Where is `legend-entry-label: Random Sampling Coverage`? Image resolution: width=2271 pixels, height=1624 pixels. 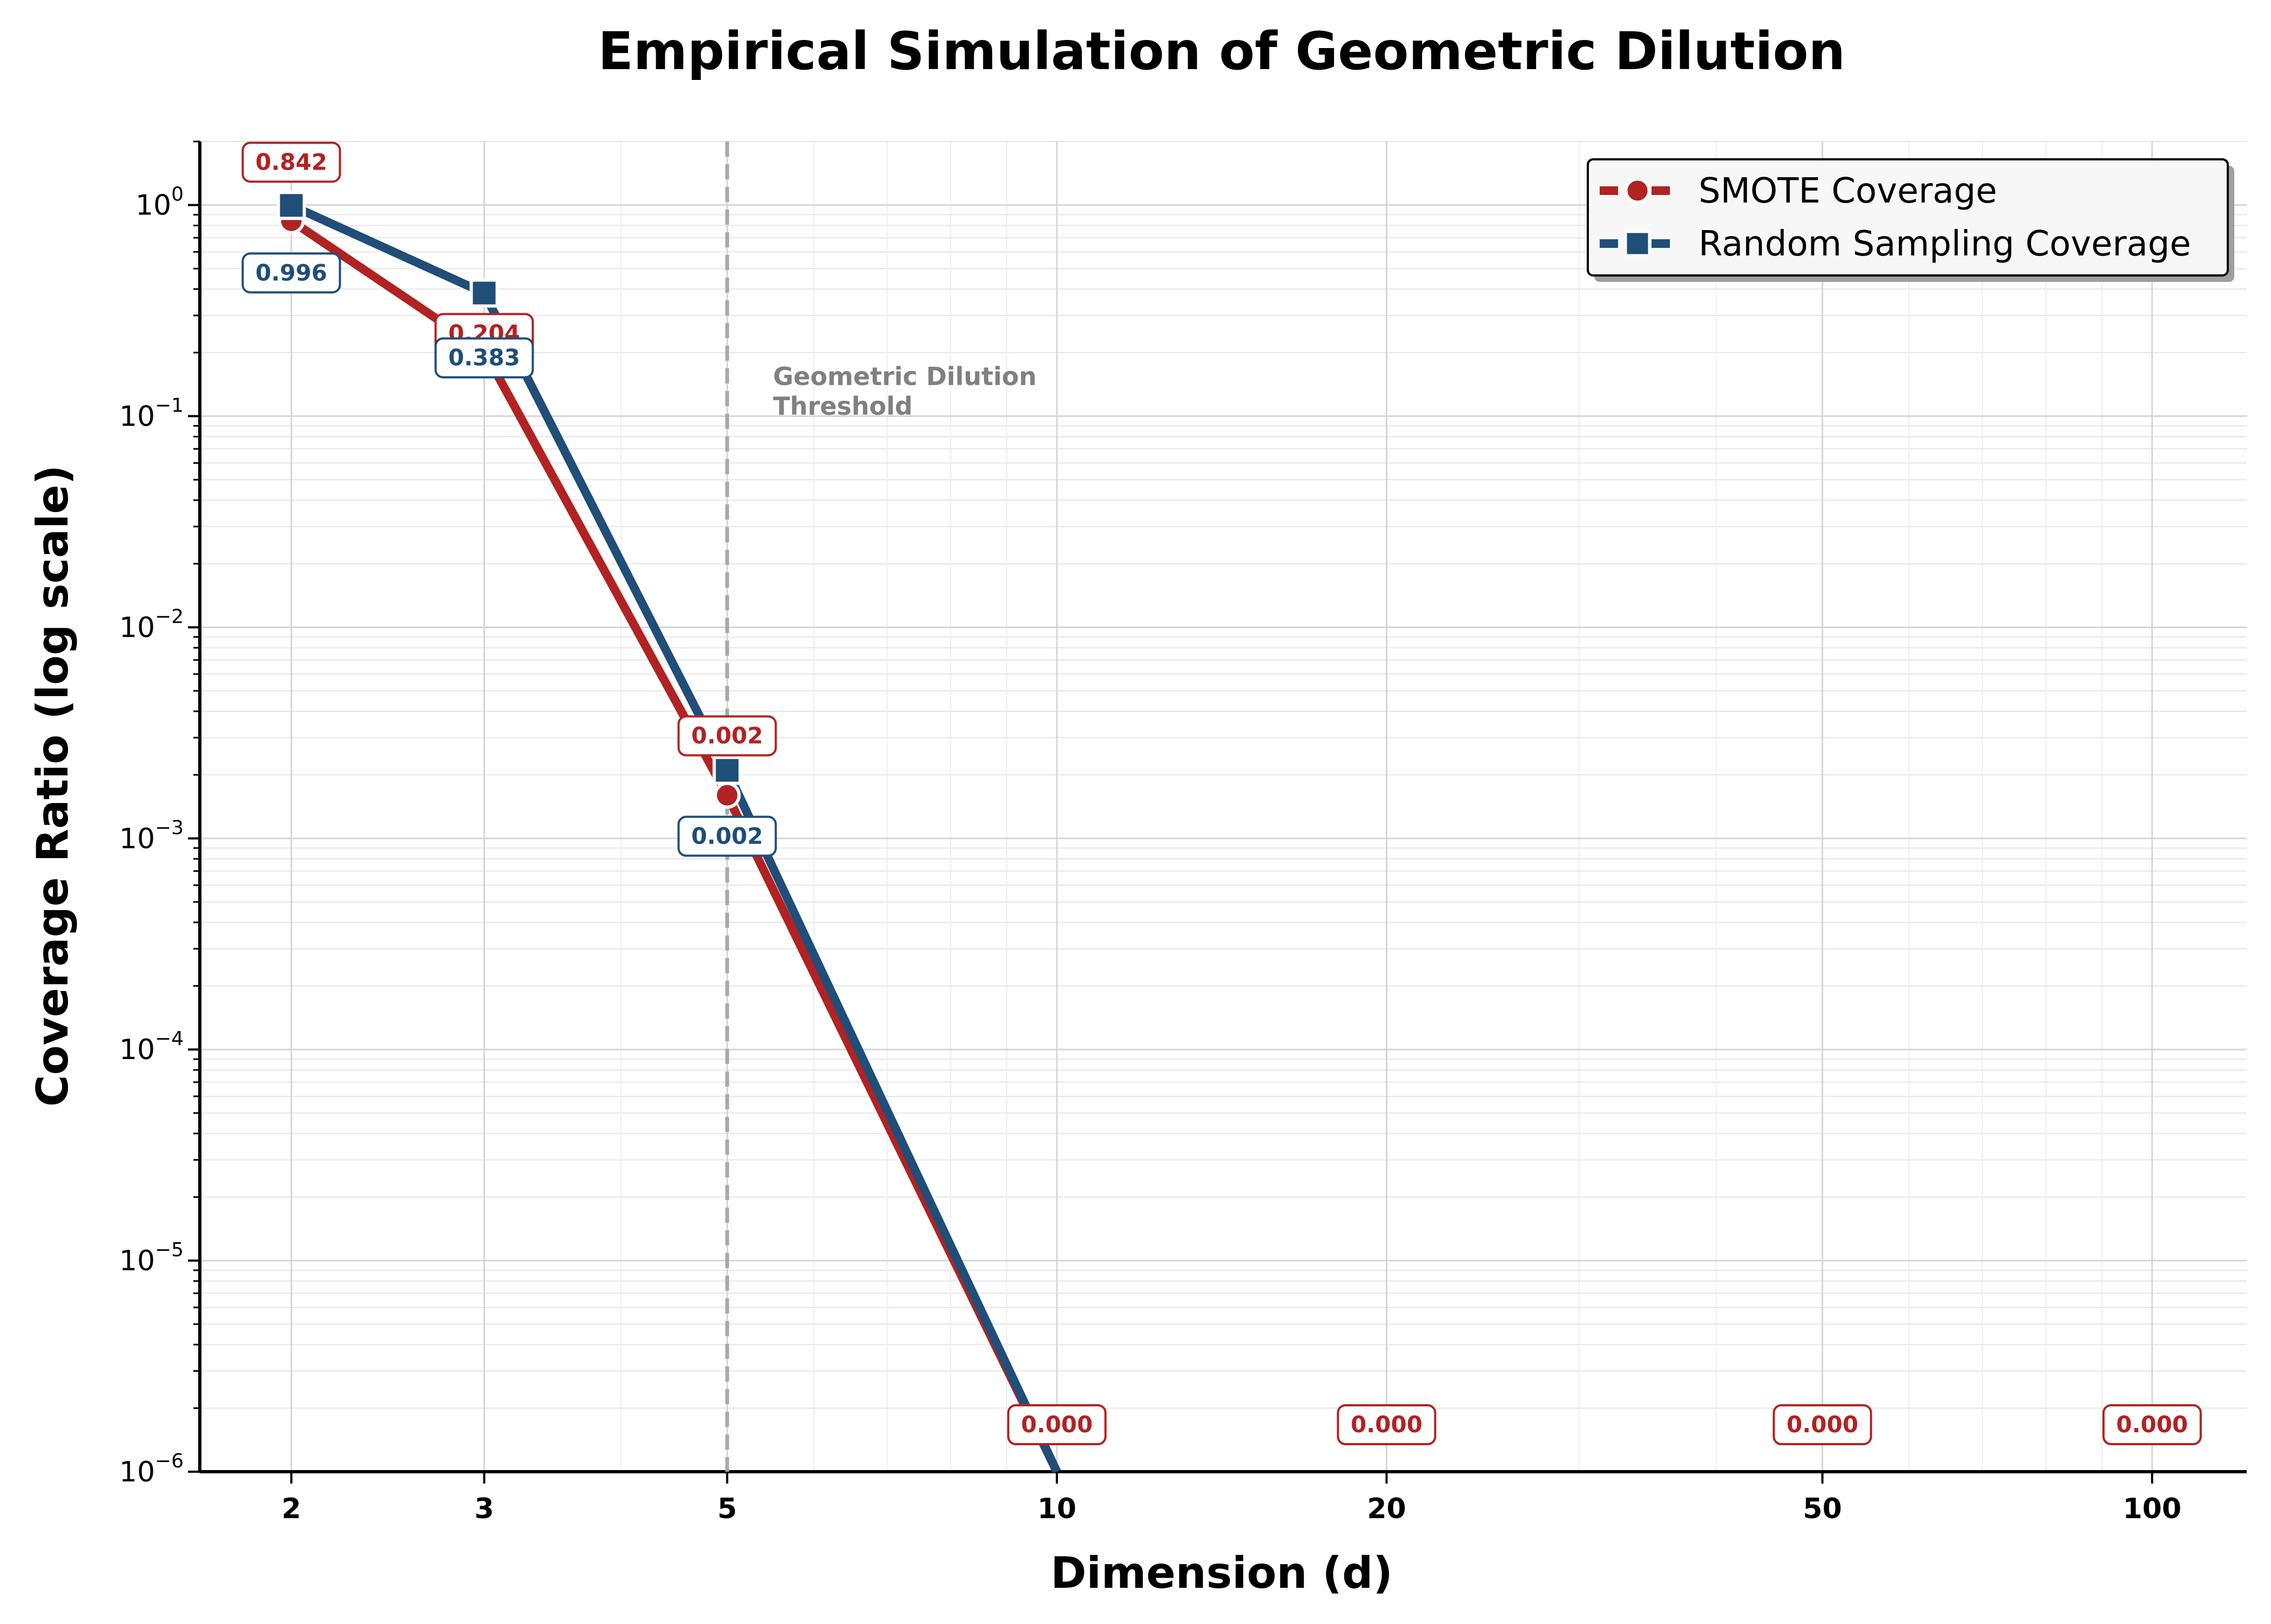
legend-entry-label: Random Sampling Coverage is located at coordinates (1945, 244).